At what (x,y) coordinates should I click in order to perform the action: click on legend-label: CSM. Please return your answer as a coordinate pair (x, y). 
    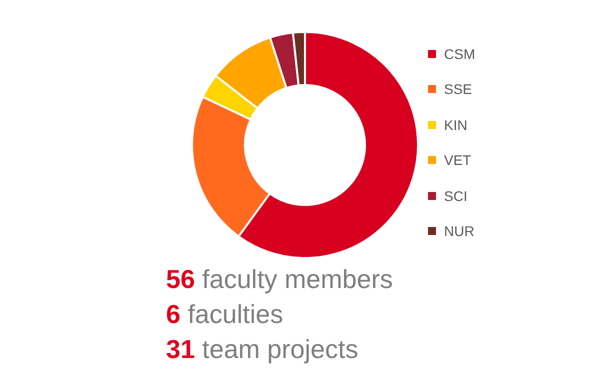
    Looking at the image, I should click on (460, 54).